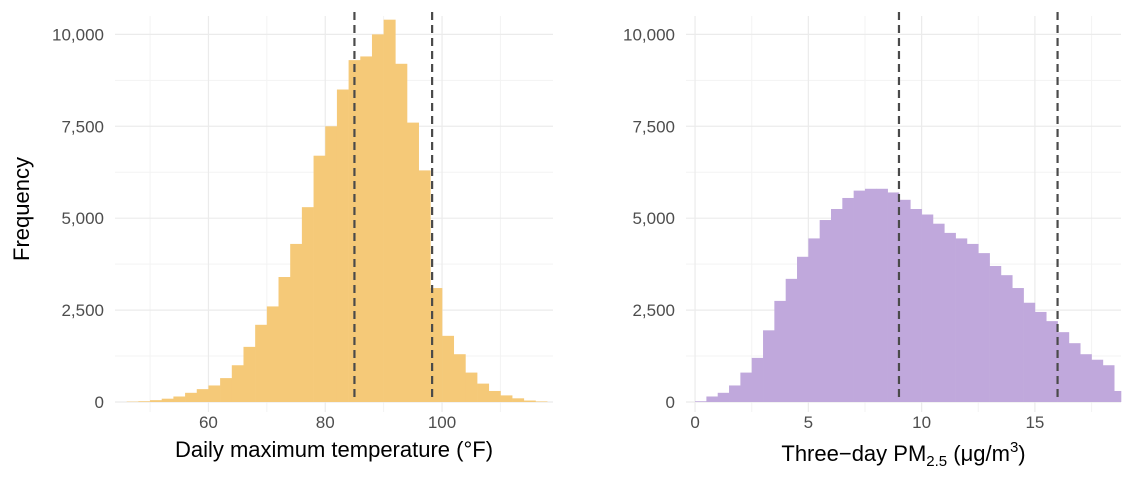 The width and height of the screenshot is (1133, 486). What do you see at coordinates (1034, 422) in the screenshot?
I see `x-tick-label: 15` at bounding box center [1034, 422].